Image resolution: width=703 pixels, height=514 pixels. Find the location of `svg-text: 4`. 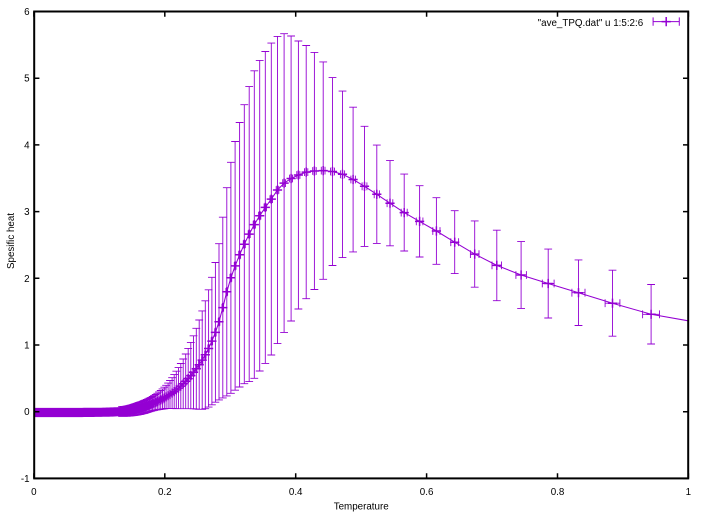

svg-text: 4 is located at coordinates (27, 145).